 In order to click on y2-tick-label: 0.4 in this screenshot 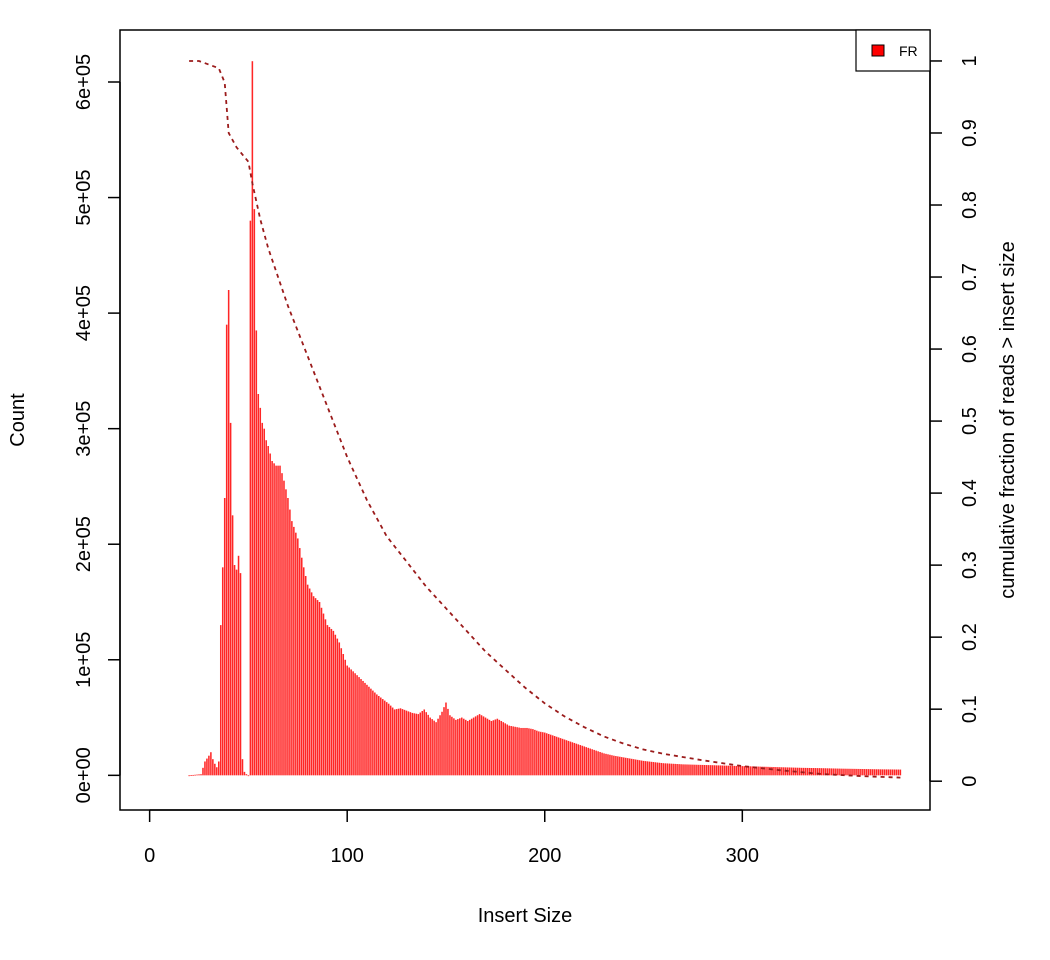, I will do `click(970, 493)`.